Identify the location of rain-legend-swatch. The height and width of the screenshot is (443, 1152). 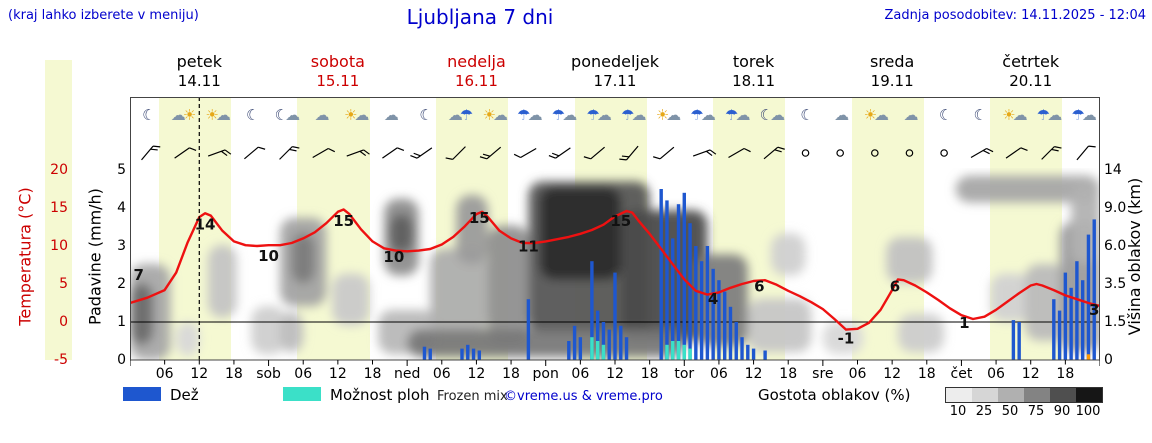
(142, 394).